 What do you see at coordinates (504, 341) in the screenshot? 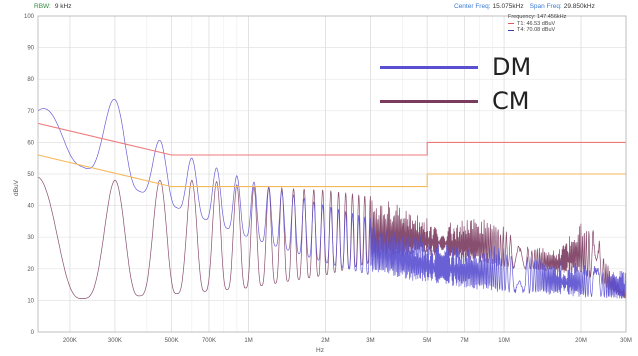
I see `x-tick-label: 10M` at bounding box center [504, 341].